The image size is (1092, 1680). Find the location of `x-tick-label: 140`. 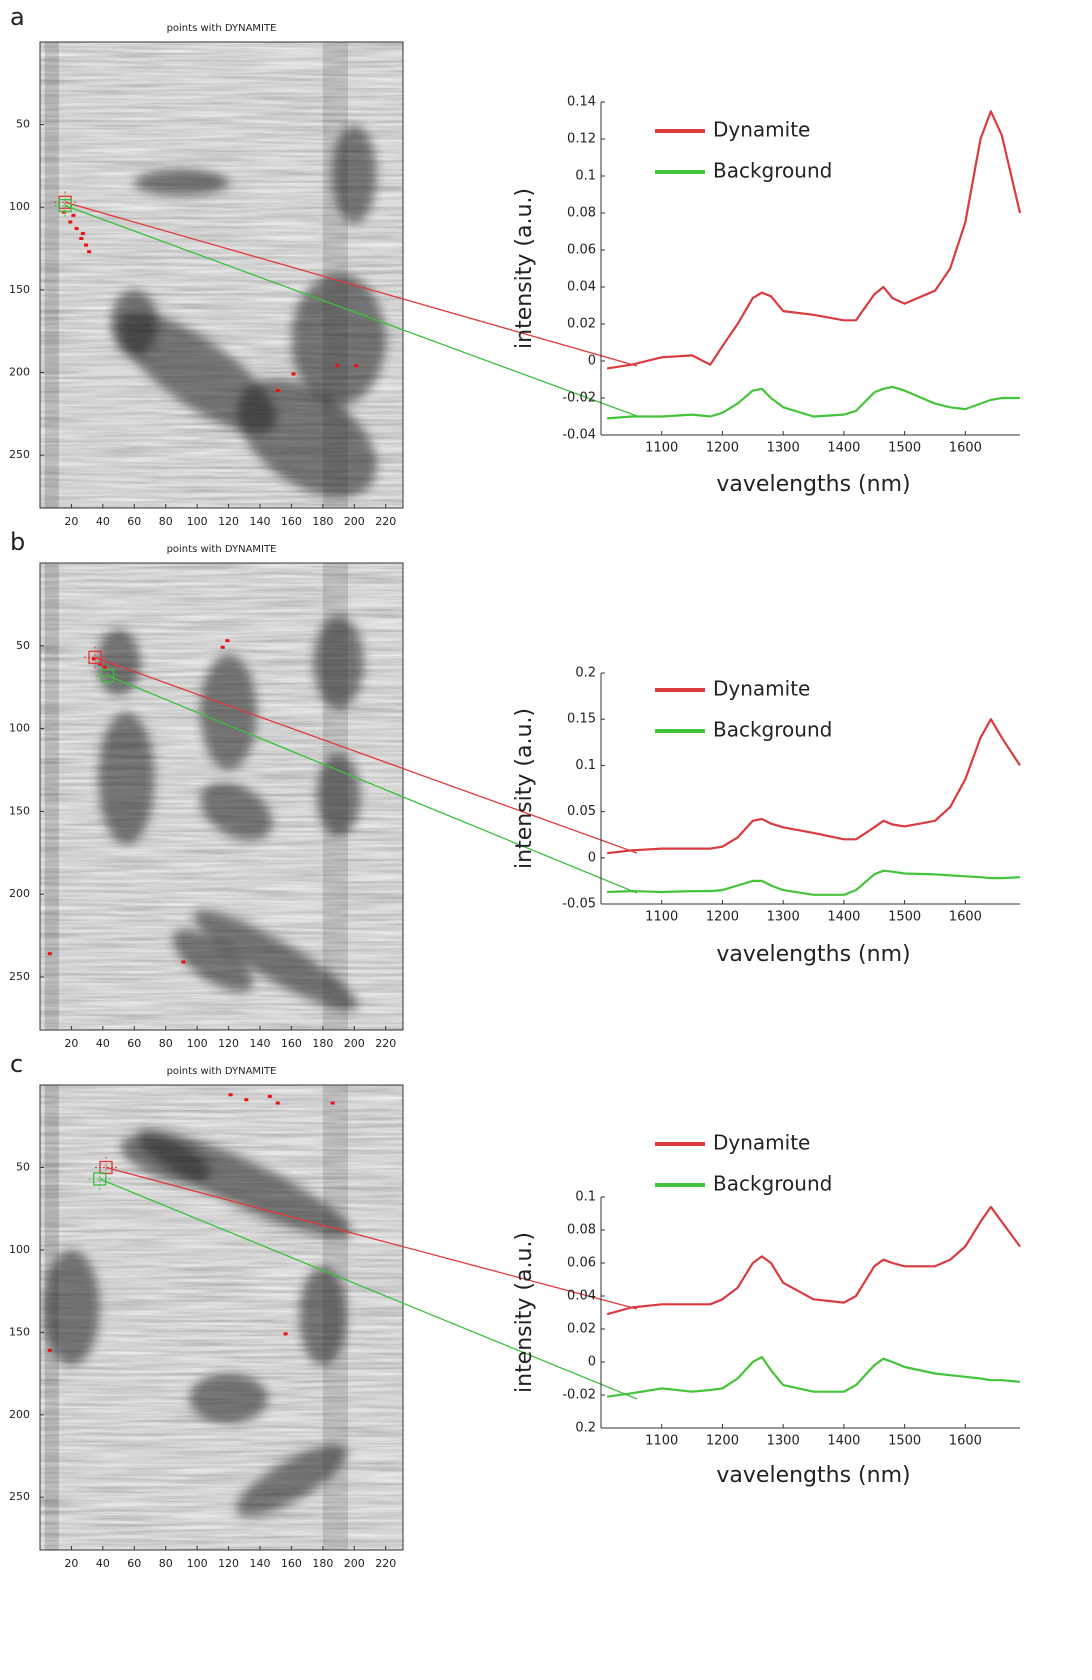

x-tick-label: 140 is located at coordinates (260, 1563).